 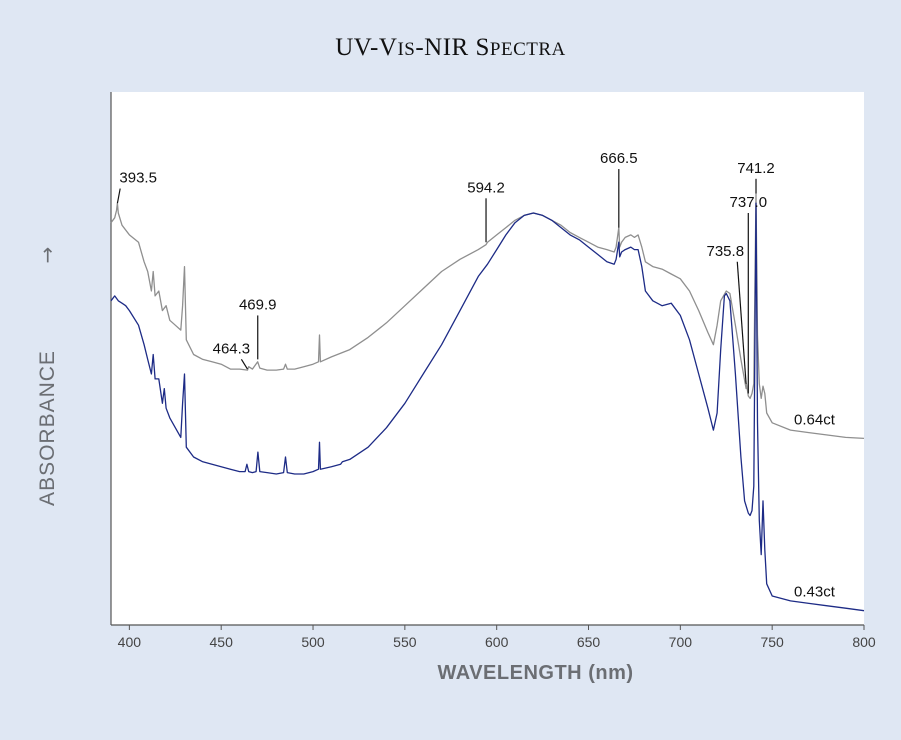 What do you see at coordinates (138, 178) in the screenshot?
I see `peak-label: 393.5` at bounding box center [138, 178].